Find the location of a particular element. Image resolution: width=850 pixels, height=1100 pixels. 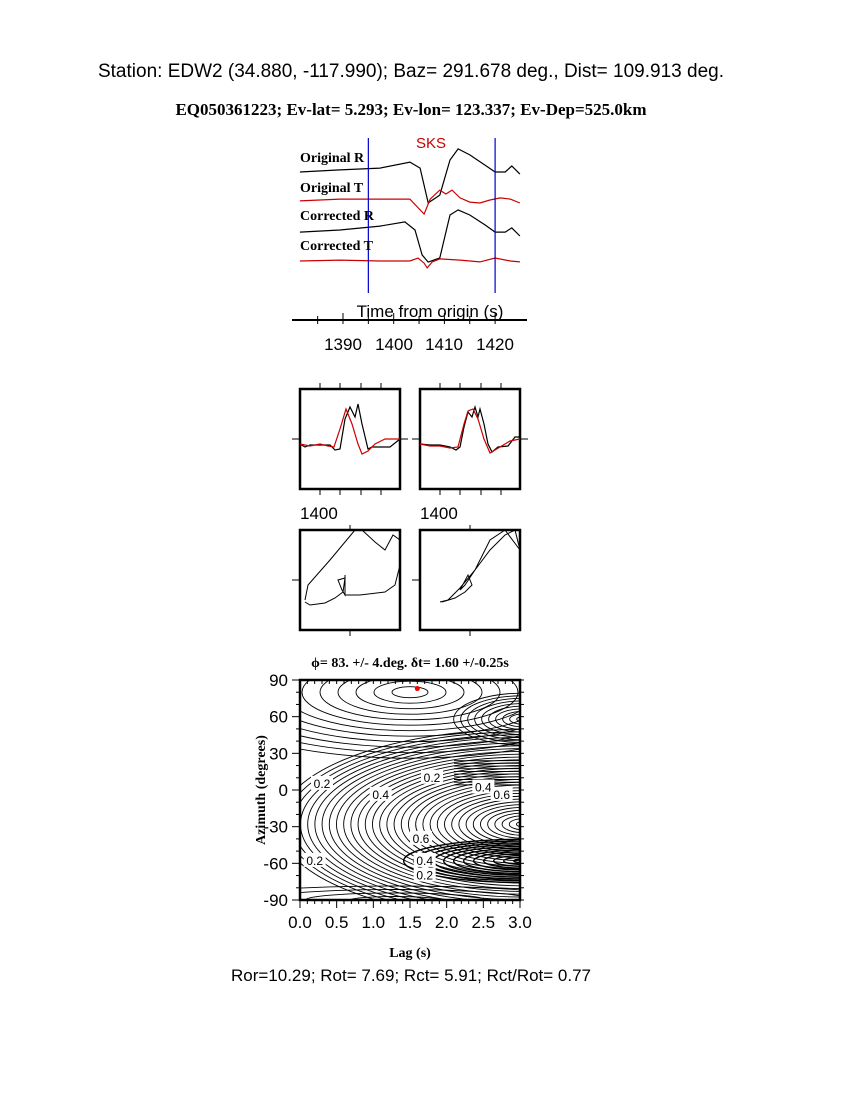

contour-label: 0.4 is located at coordinates (380, 795).